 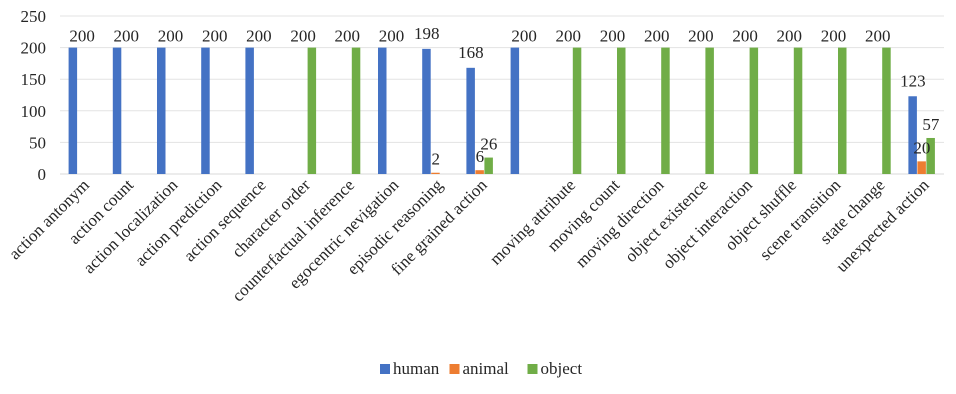 I want to click on legend-label-animal: animal, so click(x=486, y=368).